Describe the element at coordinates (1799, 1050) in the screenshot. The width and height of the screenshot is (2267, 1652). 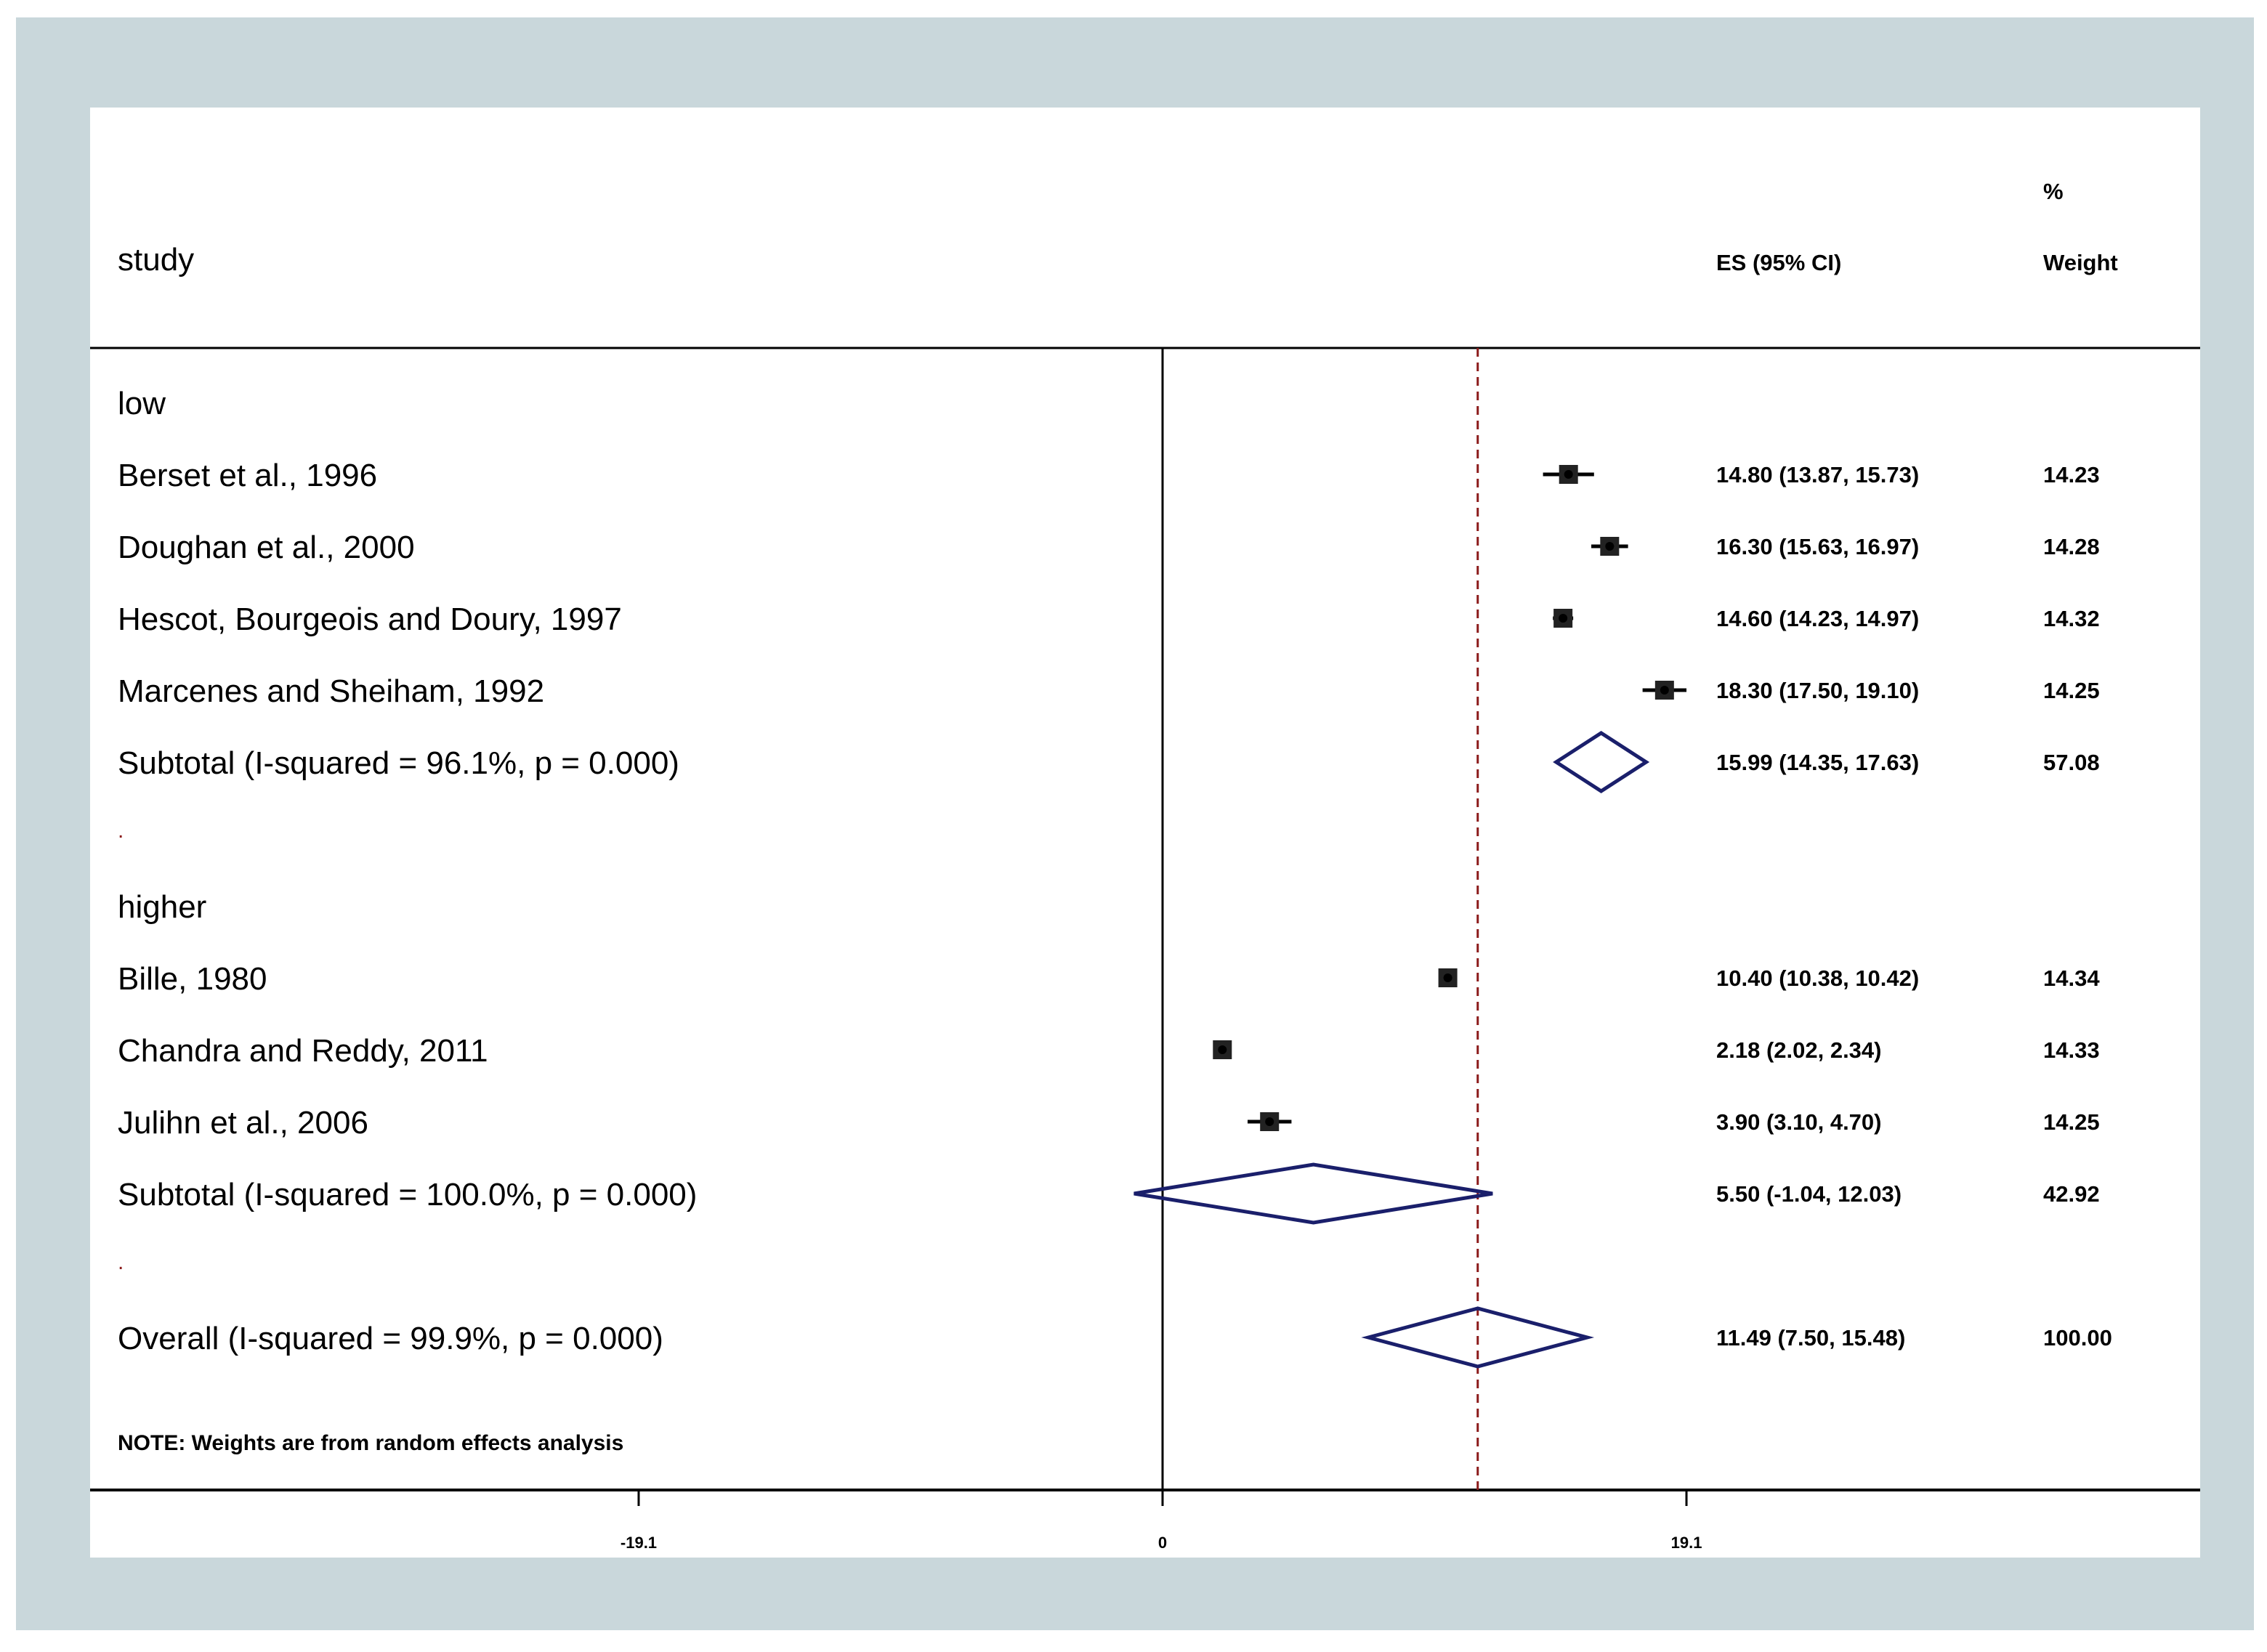
I see `effect-size-ci: 2.18 (2.02, 2.34)` at that location.